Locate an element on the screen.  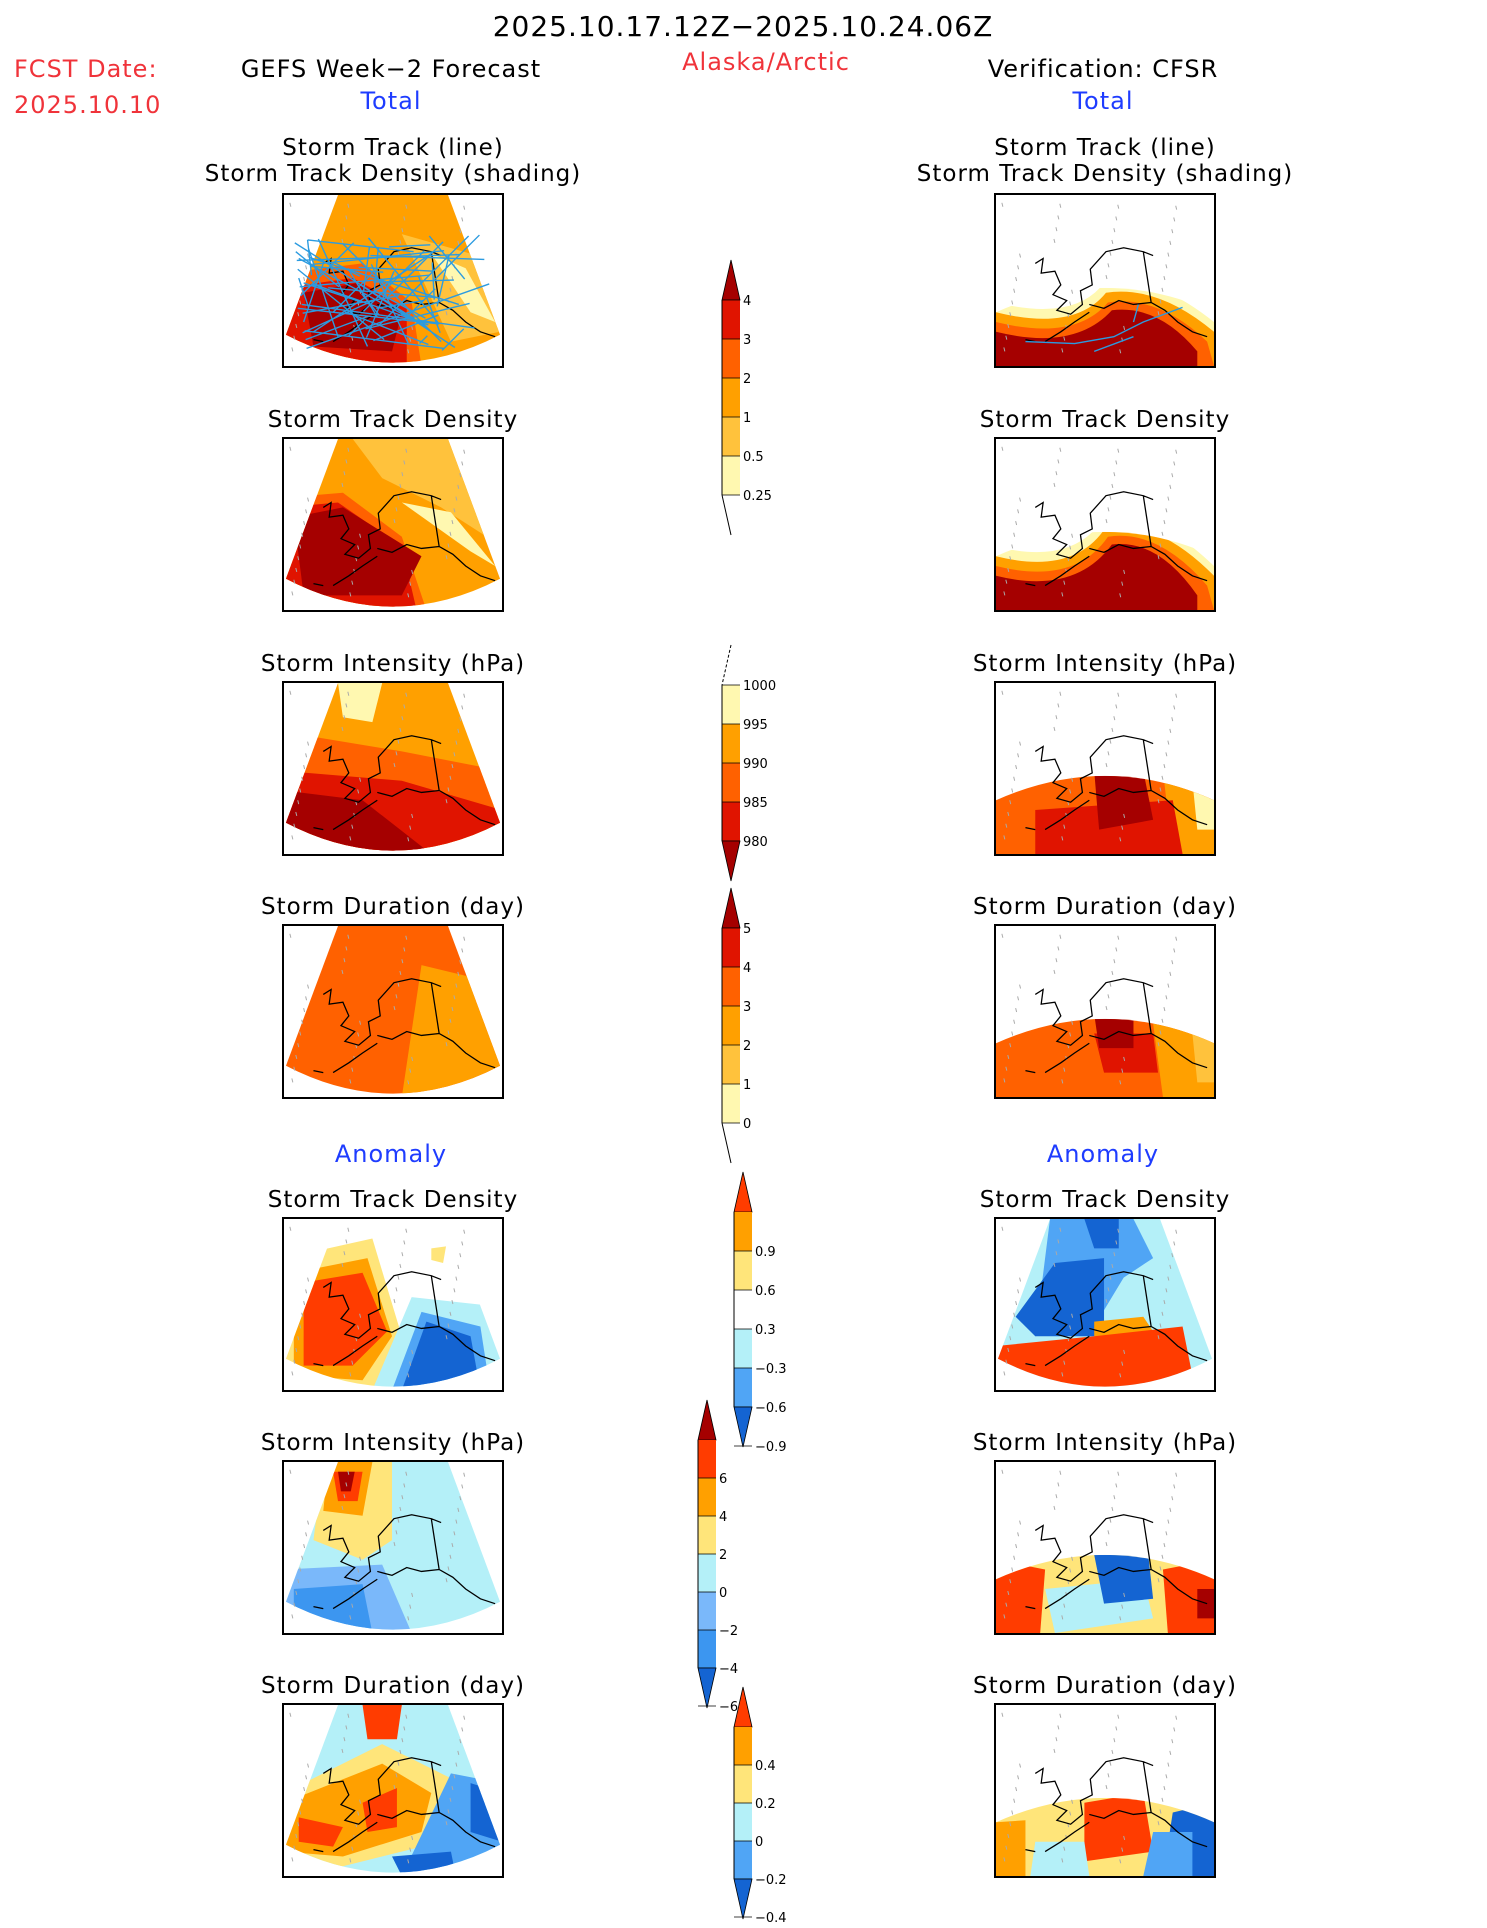
verification-total-label: Total is located at coordinates (1103, 101).